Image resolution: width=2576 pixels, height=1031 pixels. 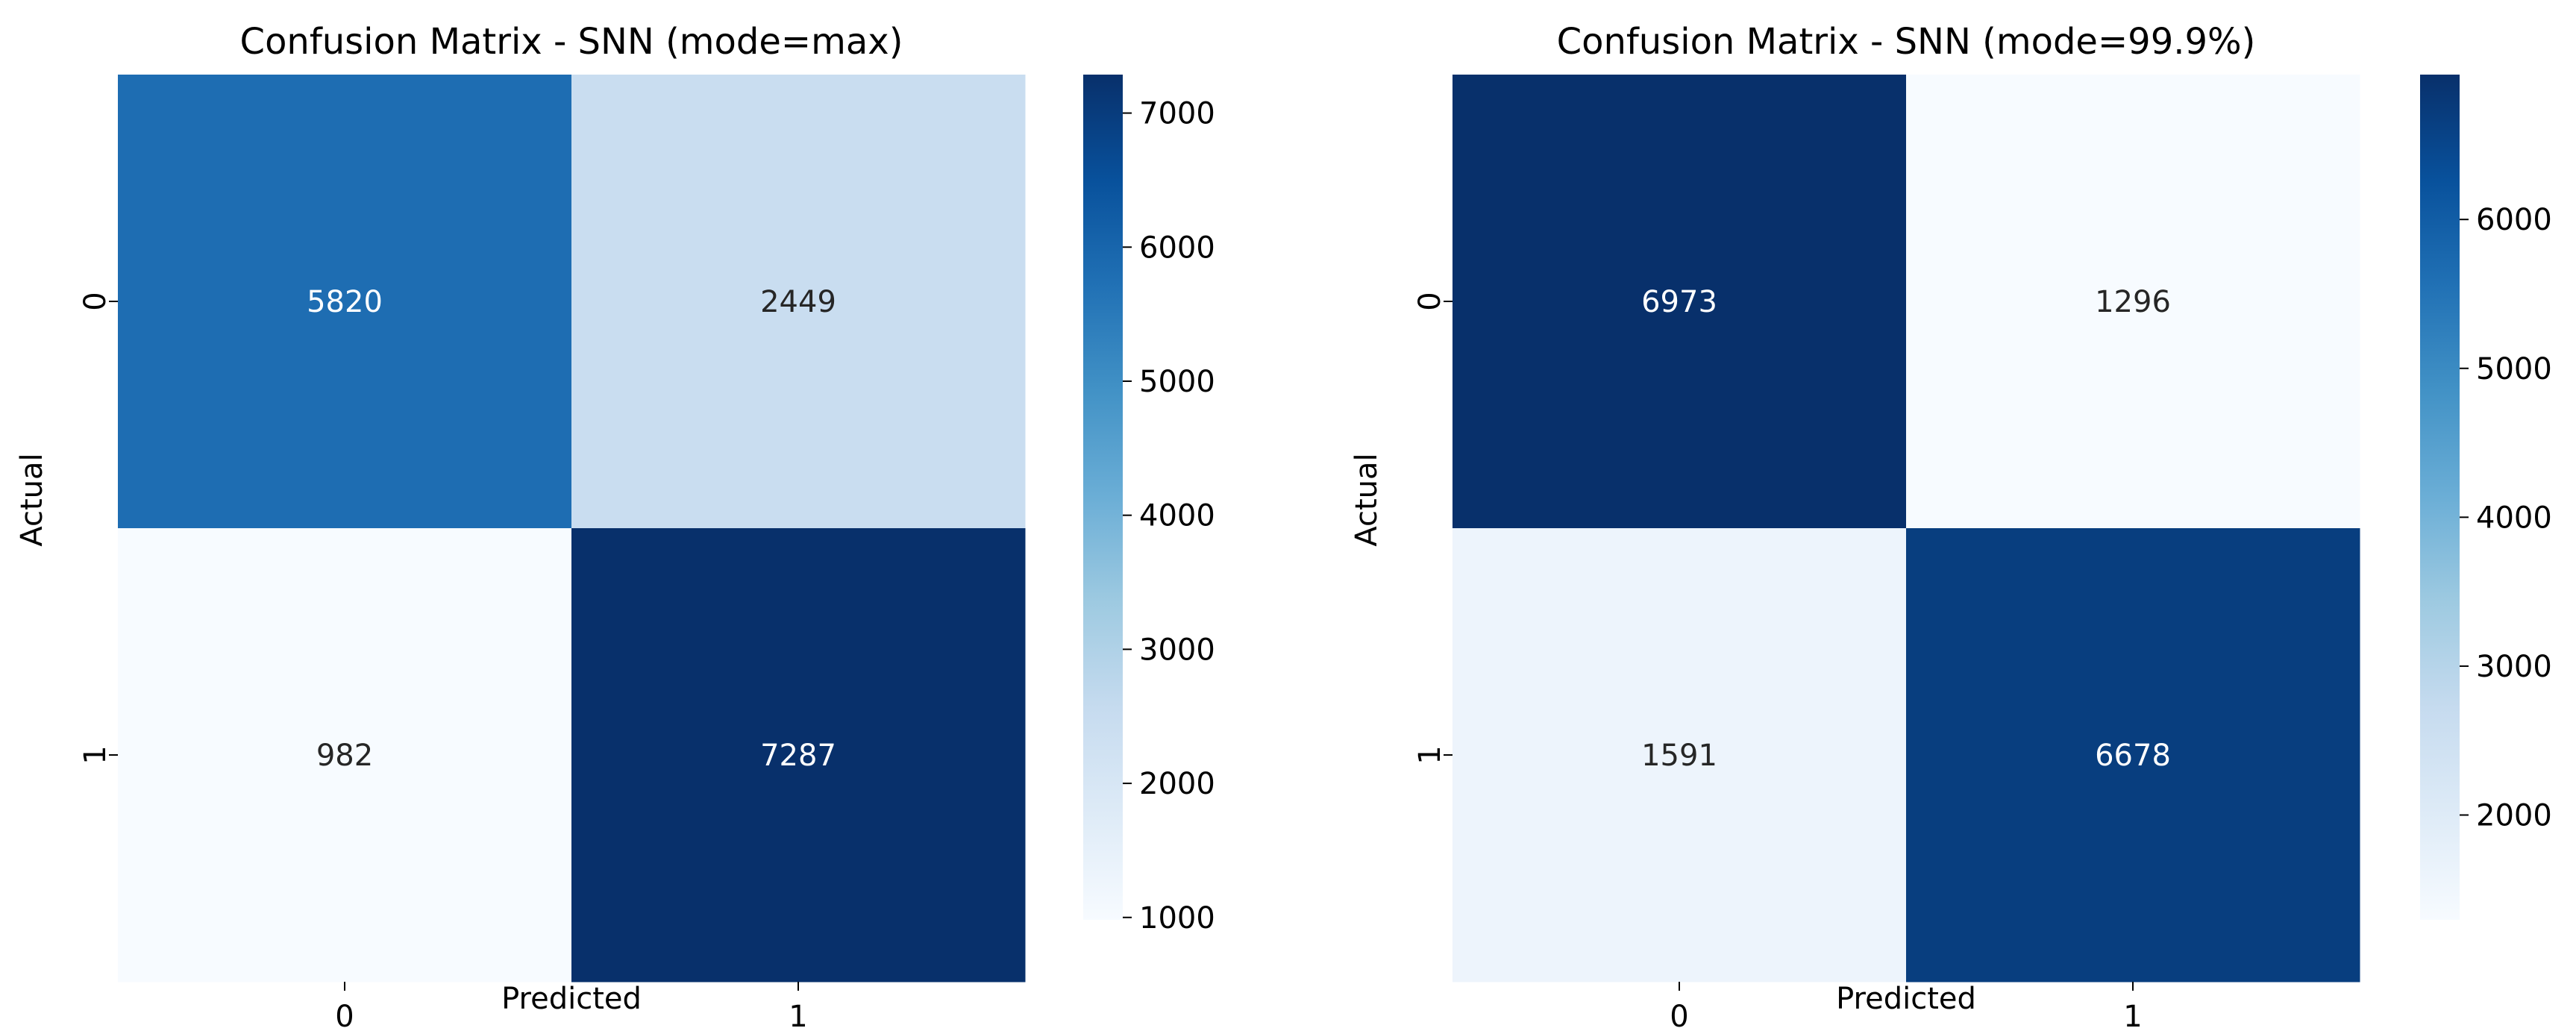 I want to click on colorbar-ticks: 1000 2000 3000 4000 5000 6000 7000, so click(x=1169, y=516).